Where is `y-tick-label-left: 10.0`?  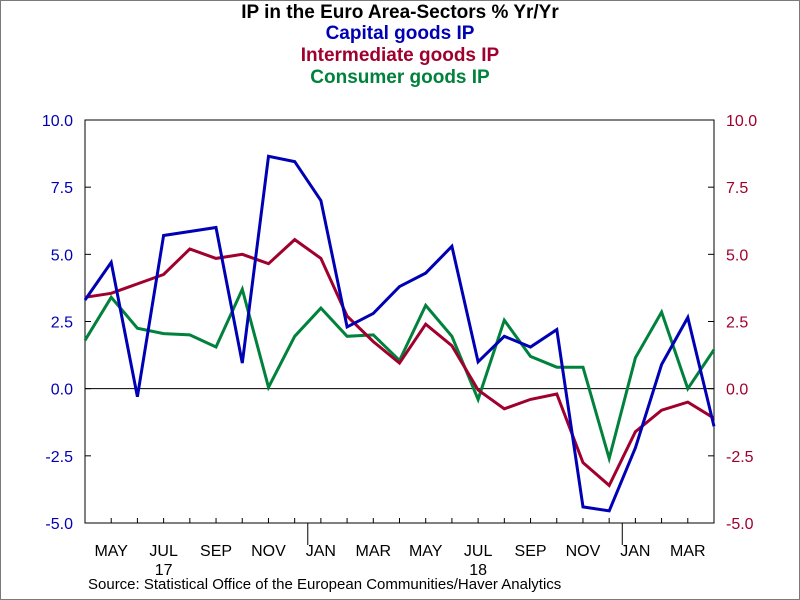
y-tick-label-left: 10.0 is located at coordinates (57, 121).